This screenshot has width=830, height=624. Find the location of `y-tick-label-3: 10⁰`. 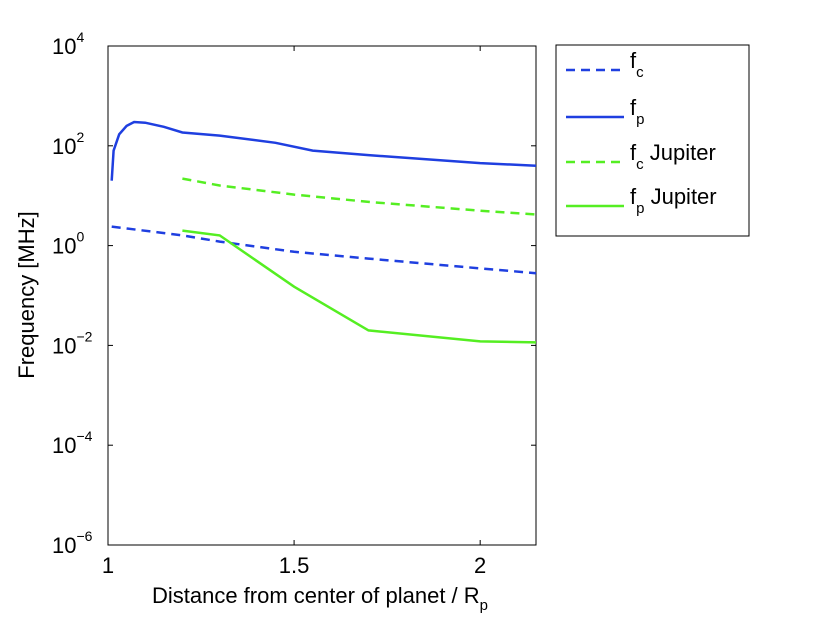

y-tick-label-3: 10⁰ is located at coordinates (68, 244).